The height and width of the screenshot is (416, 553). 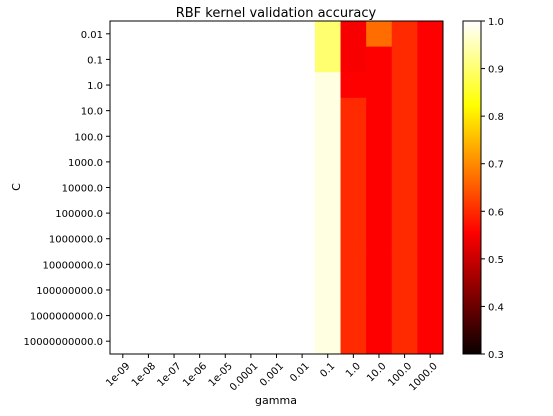 What do you see at coordinates (276, 13) in the screenshot?
I see `chart-title: RBF kernel validation accuracy` at bounding box center [276, 13].